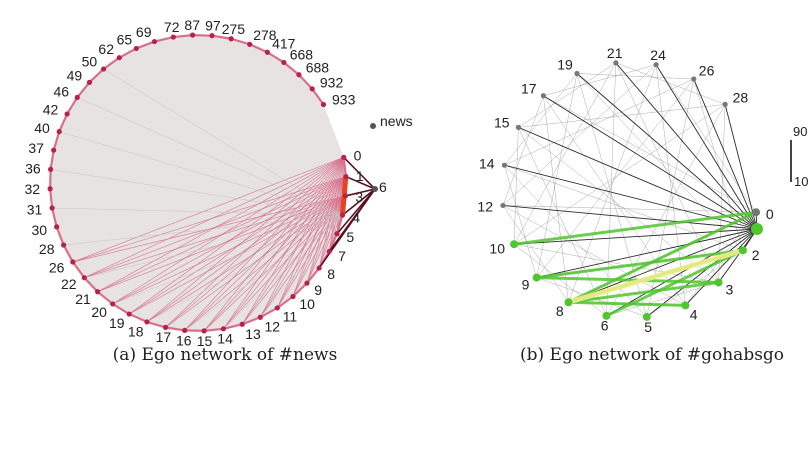 Image resolution: width=808 pixels, height=455 pixels. What do you see at coordinates (487, 163) in the screenshot?
I see `gohabsgo-node-label: 14` at bounding box center [487, 163].